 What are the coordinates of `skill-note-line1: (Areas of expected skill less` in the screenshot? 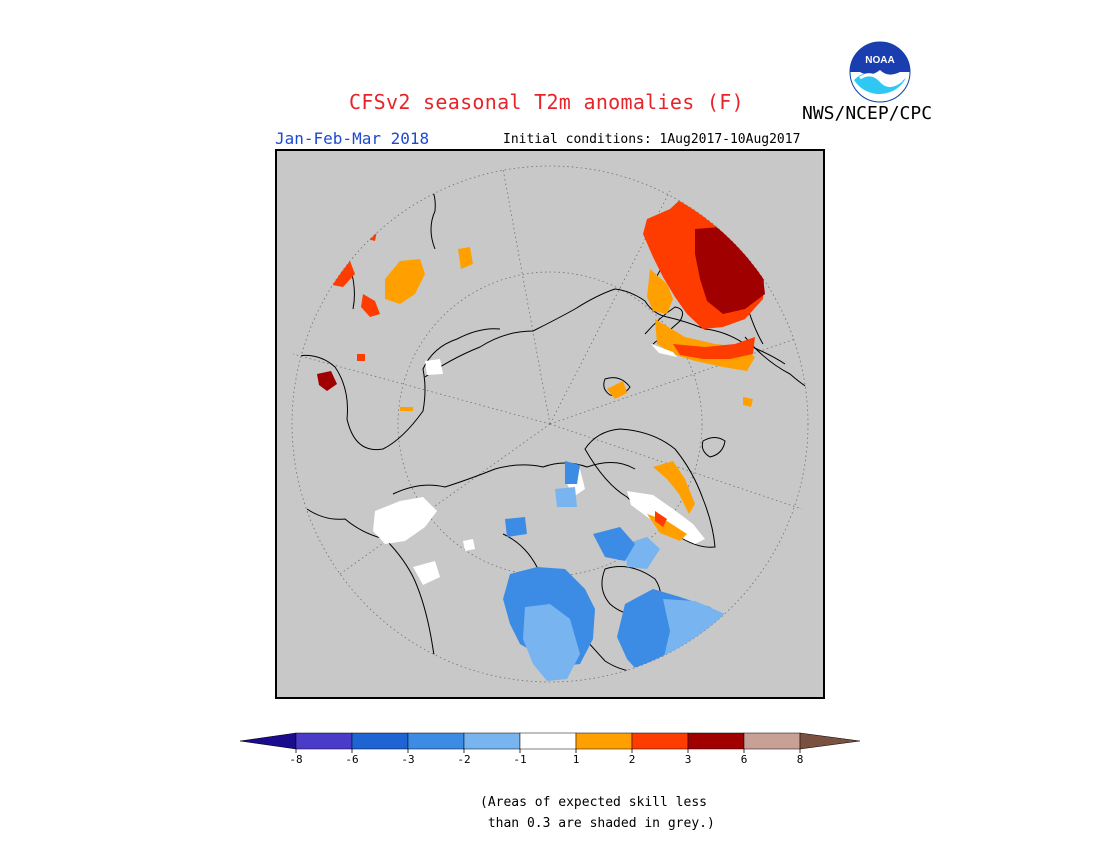 It's located at (593, 802).